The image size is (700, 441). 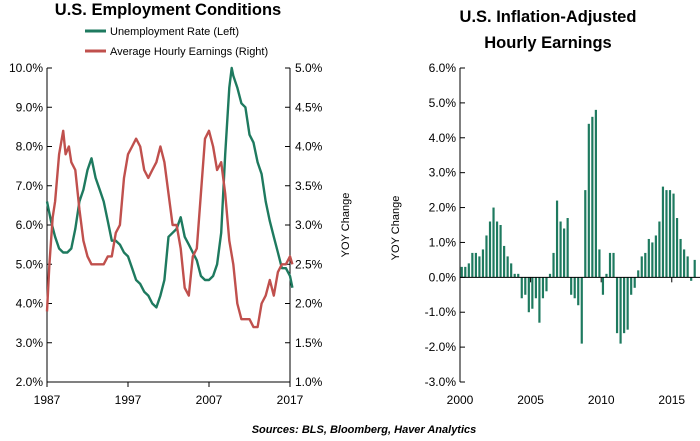 What do you see at coordinates (309, 225) in the screenshot?
I see `right-axis-tick-label: 3.0%` at bounding box center [309, 225].